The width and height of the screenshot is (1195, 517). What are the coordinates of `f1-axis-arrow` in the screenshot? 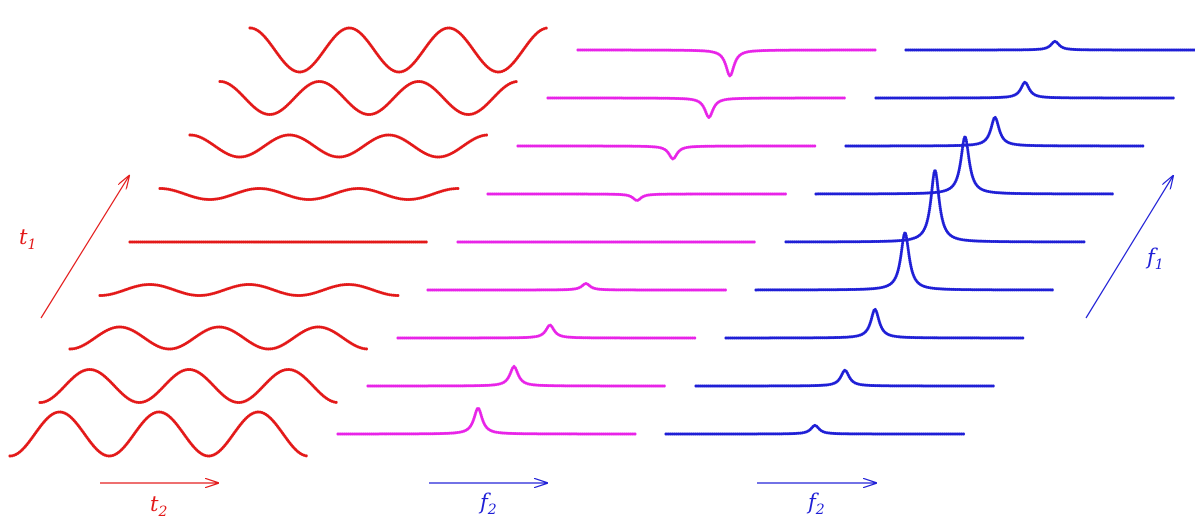 It's located at (1129, 247).